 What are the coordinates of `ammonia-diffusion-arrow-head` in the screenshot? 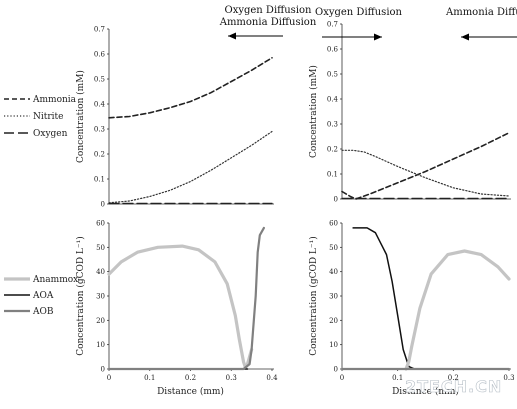 It's located at (465, 37).